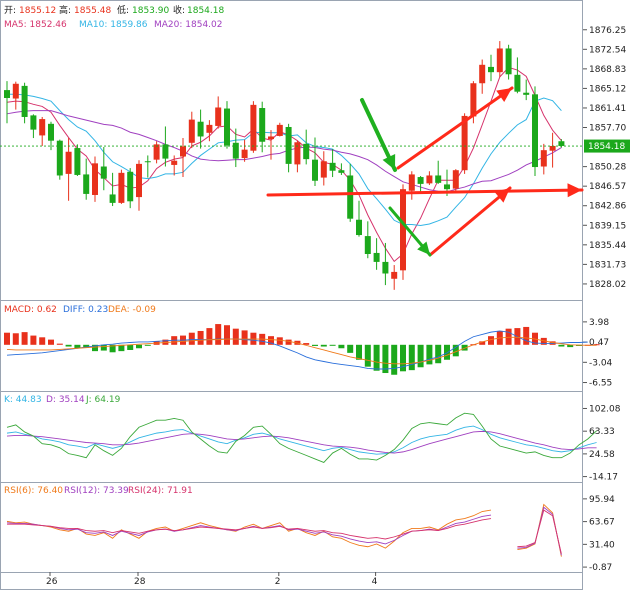 The image size is (631, 590). Describe the element at coordinates (425, 192) in the screenshot. I see `arrow-horizontal-shaft` at that location.